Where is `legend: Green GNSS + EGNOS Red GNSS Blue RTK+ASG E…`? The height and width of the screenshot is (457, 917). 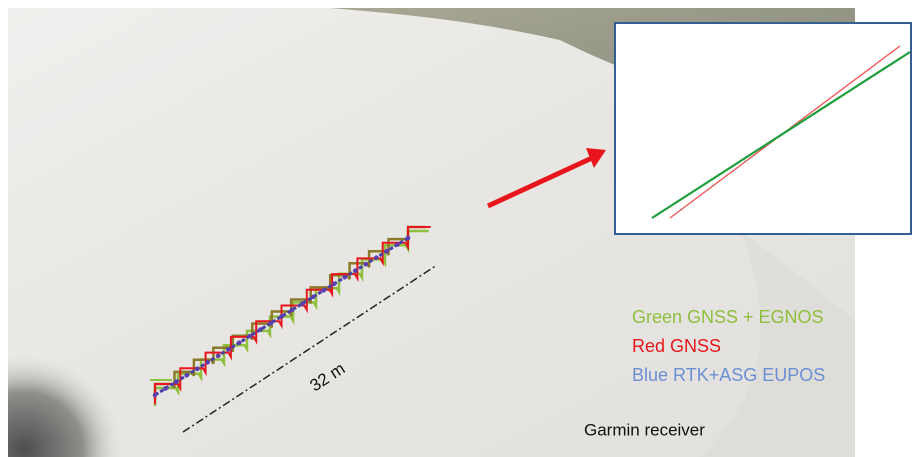 legend: Green GNSS + EGNOS Red GNSS Blue RTK+ASG E… is located at coordinates (728, 346).